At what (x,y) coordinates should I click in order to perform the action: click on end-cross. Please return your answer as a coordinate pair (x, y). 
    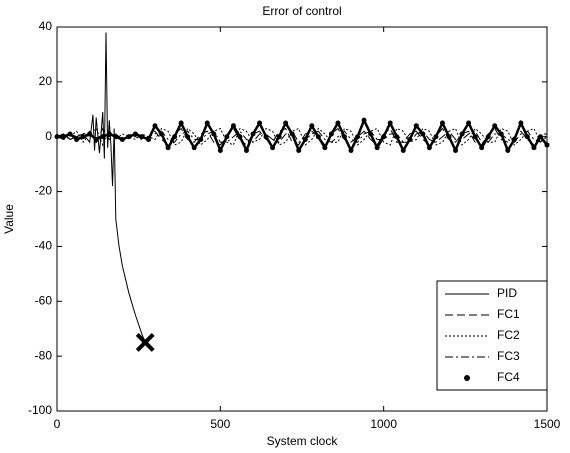
    Looking at the image, I should click on (145, 342).